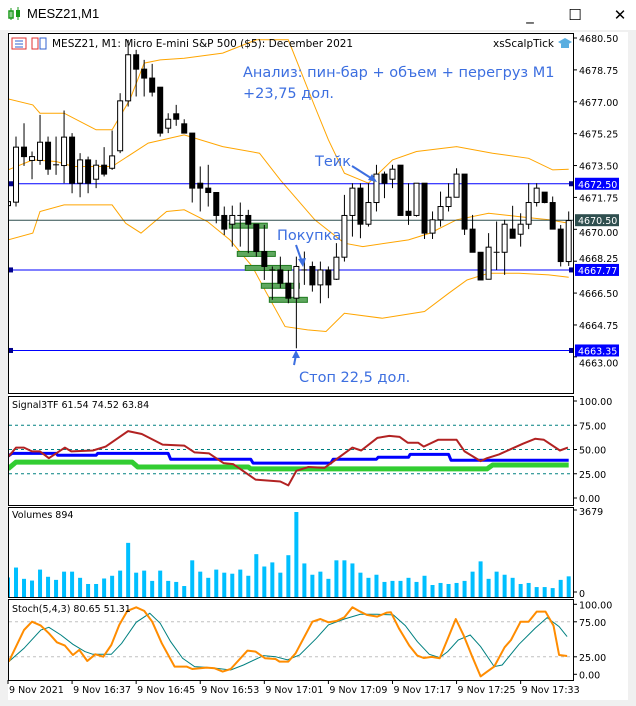 The width and height of the screenshot is (636, 706). I want to click on time-tick-label: 9 Nov 17:01, so click(294, 690).